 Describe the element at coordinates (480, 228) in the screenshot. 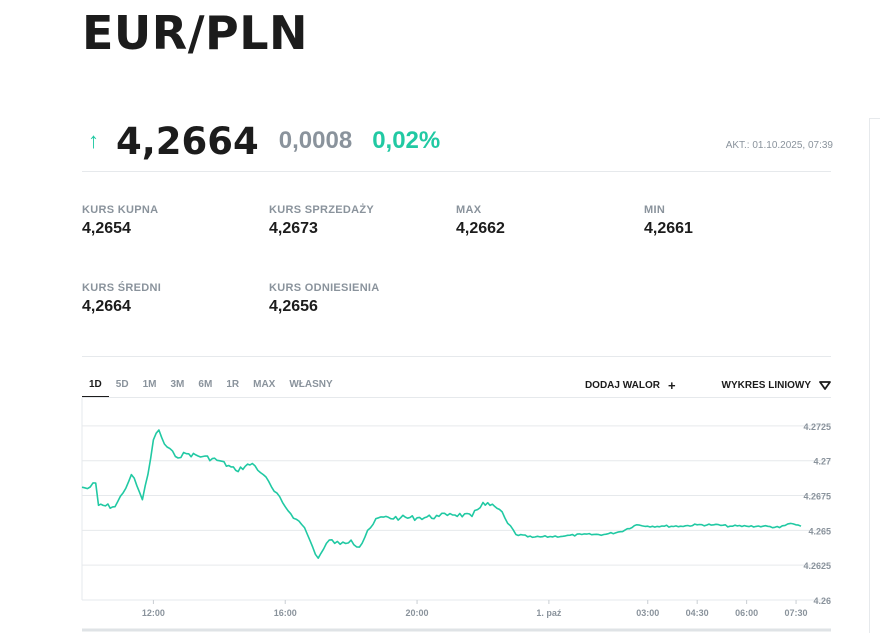

I see `stat-value: 4,2662` at that location.